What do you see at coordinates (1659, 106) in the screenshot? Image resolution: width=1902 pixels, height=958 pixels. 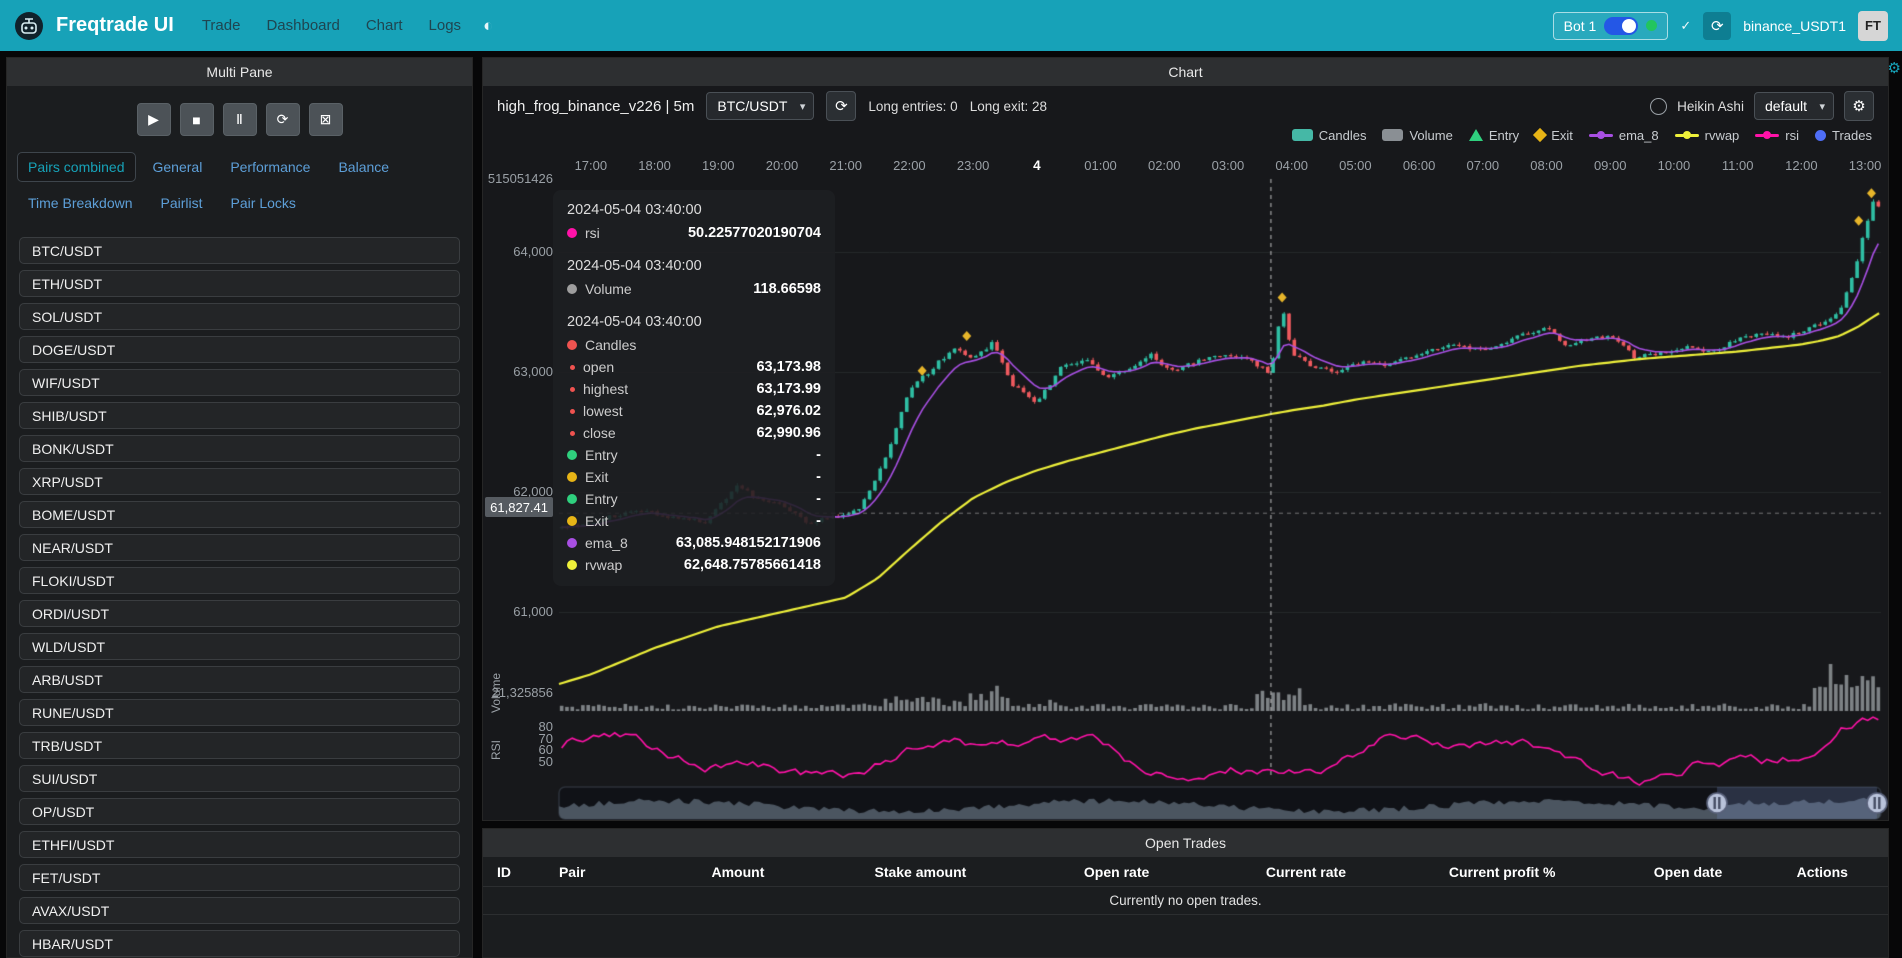 I see `heikin-ashi-checkbox` at bounding box center [1659, 106].